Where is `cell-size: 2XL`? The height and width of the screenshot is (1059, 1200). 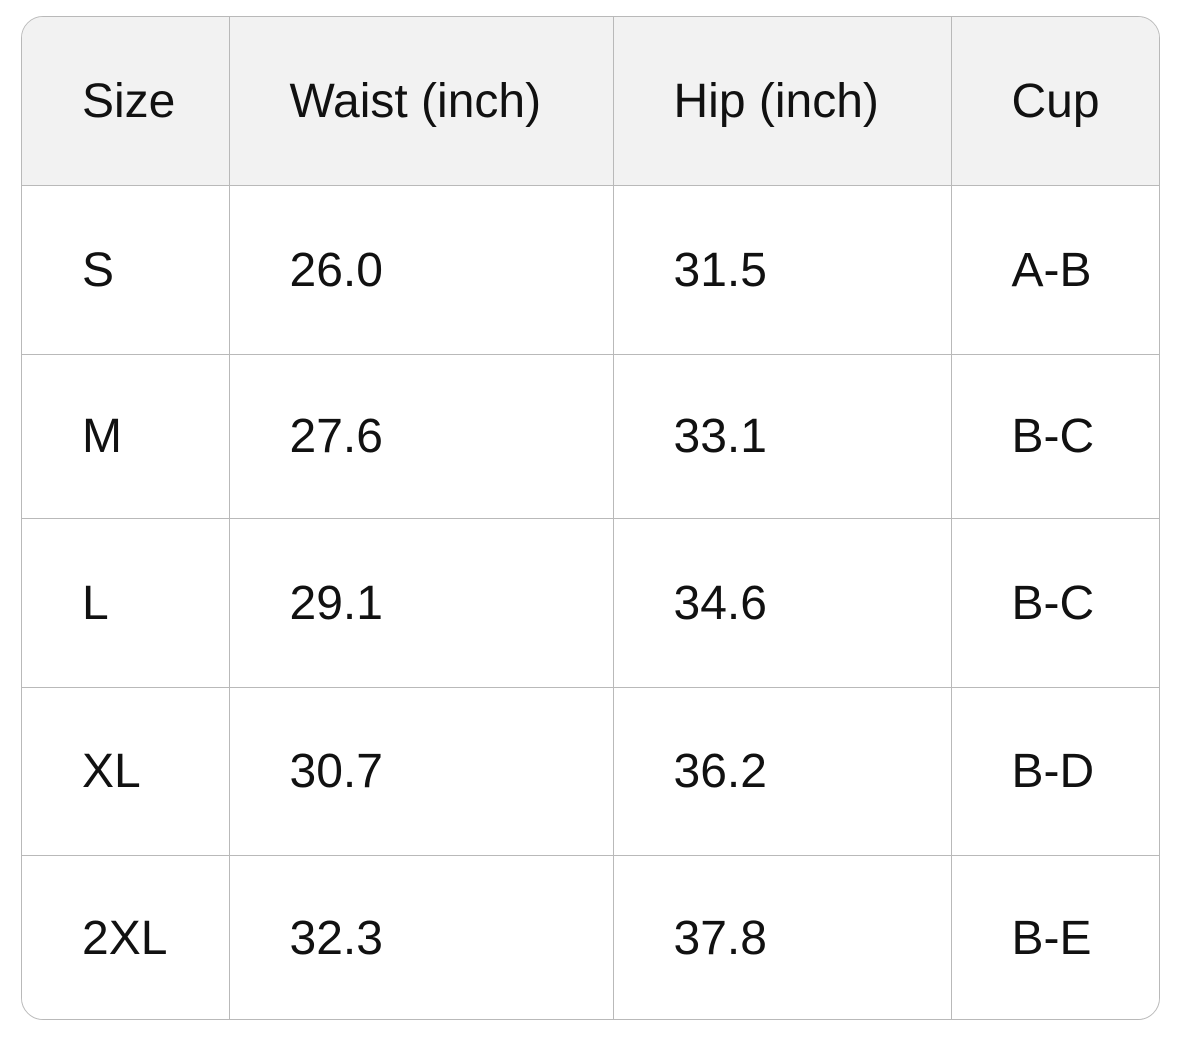 cell-size: 2XL is located at coordinates (126, 937).